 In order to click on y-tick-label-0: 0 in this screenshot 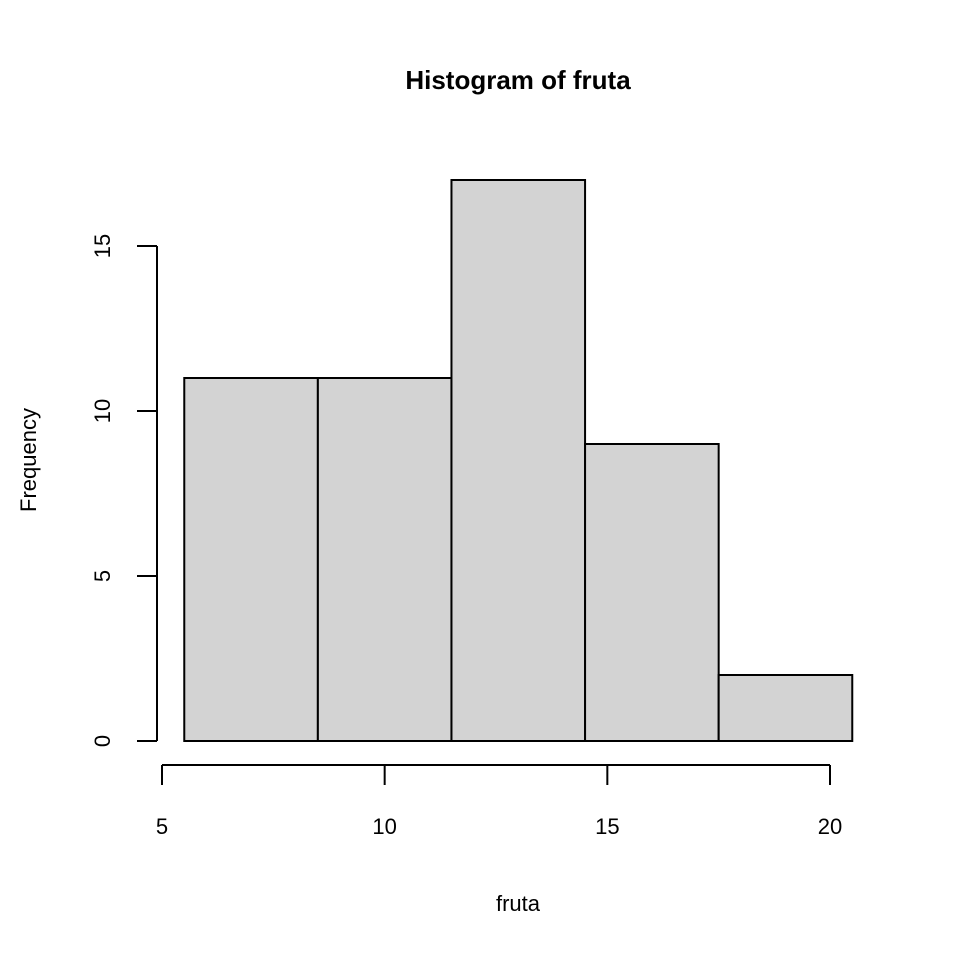, I will do `click(102, 741)`.